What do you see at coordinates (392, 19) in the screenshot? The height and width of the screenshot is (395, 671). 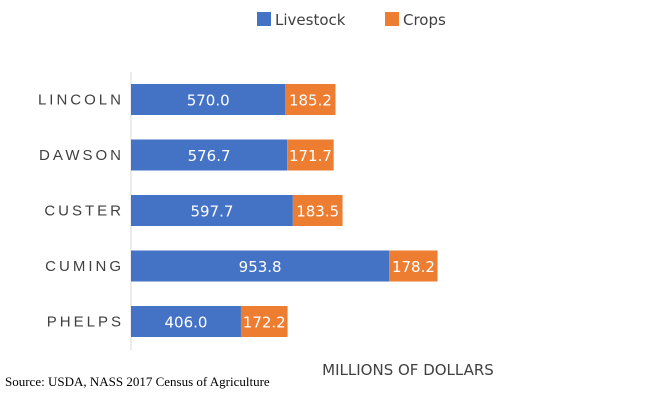 I see `legend-swatch-crops` at bounding box center [392, 19].